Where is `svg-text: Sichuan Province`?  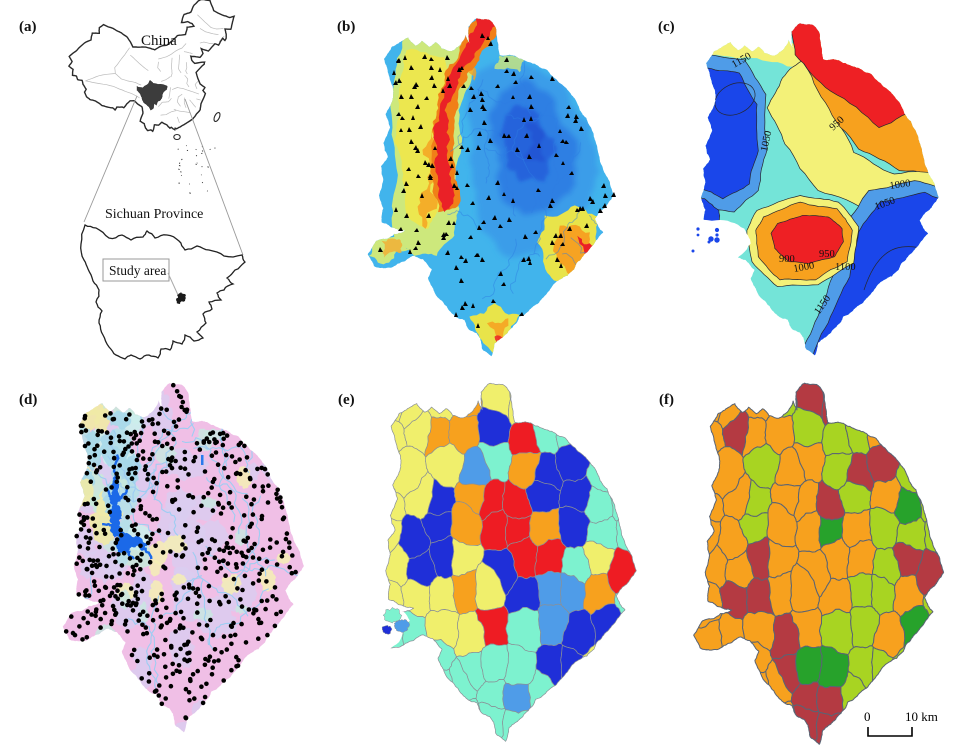
svg-text: Sichuan Province is located at coordinates (154, 214).